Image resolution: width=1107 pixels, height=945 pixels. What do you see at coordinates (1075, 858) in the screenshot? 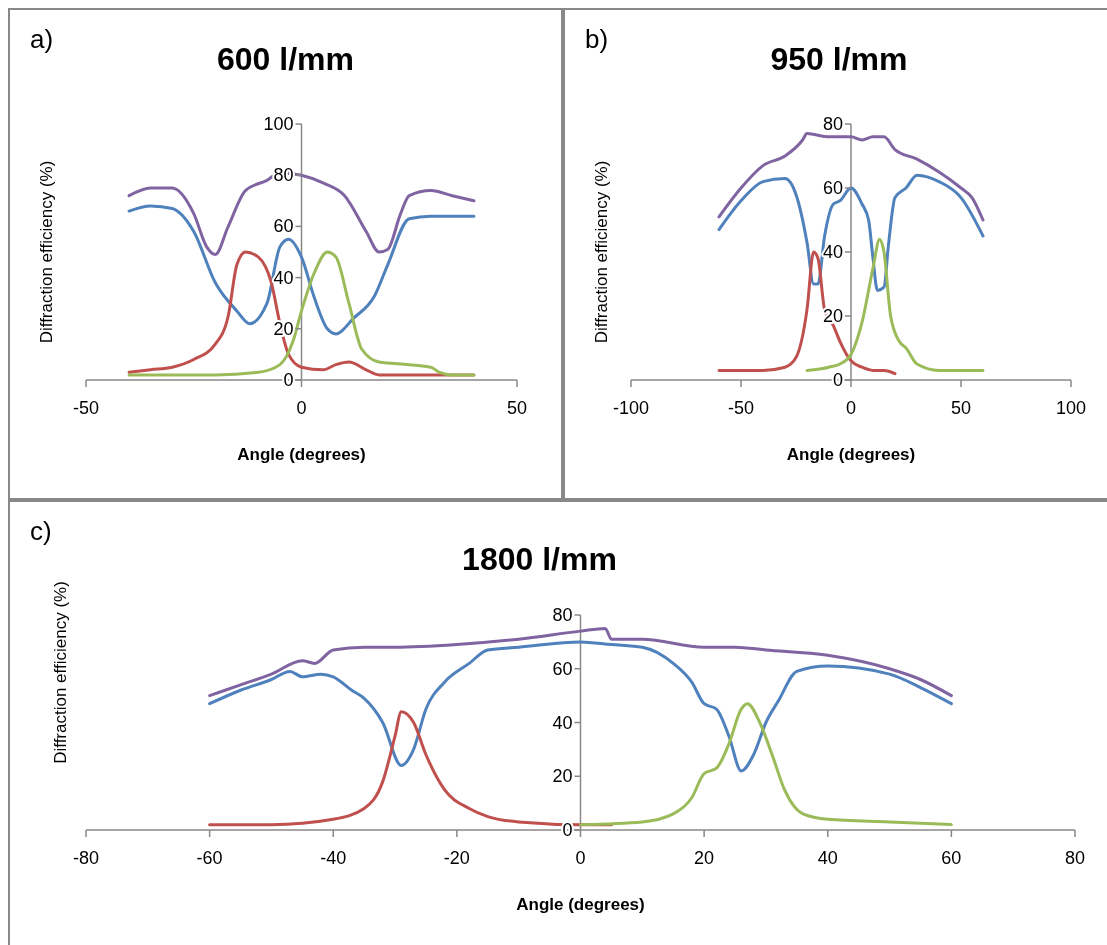
I see `x-tick-label: 80` at bounding box center [1075, 858].